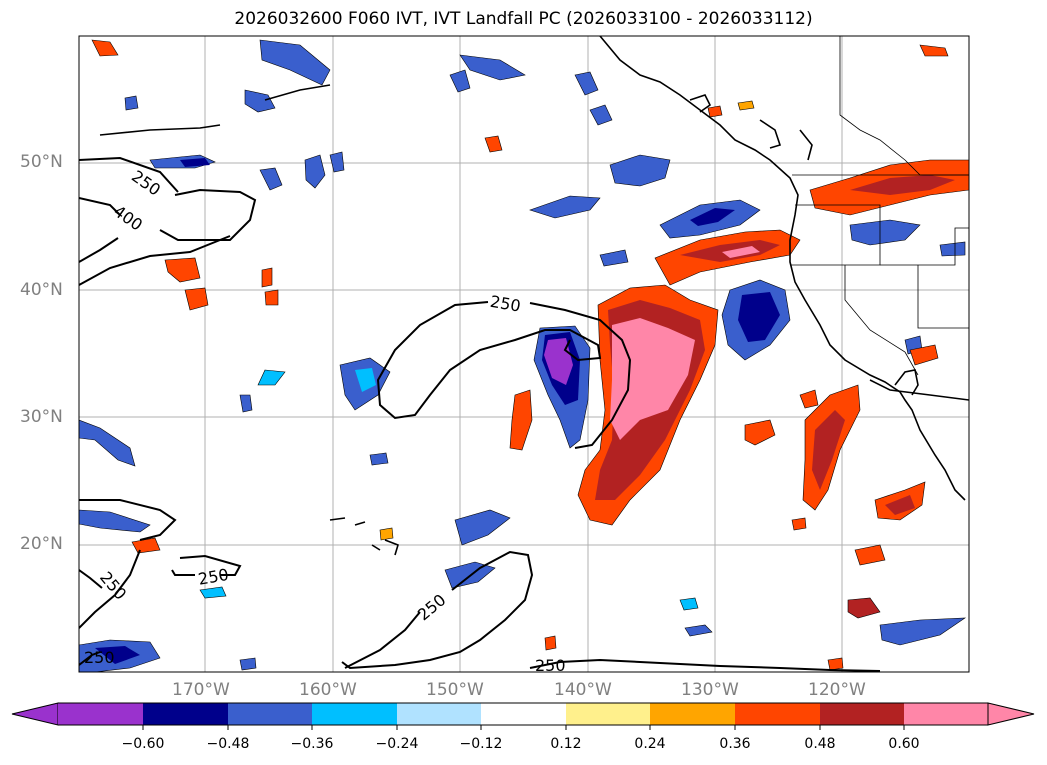 The height and width of the screenshot is (765, 1047). What do you see at coordinates (583, 690) in the screenshot?
I see `lon-tick-label: 140°W` at bounding box center [583, 690].